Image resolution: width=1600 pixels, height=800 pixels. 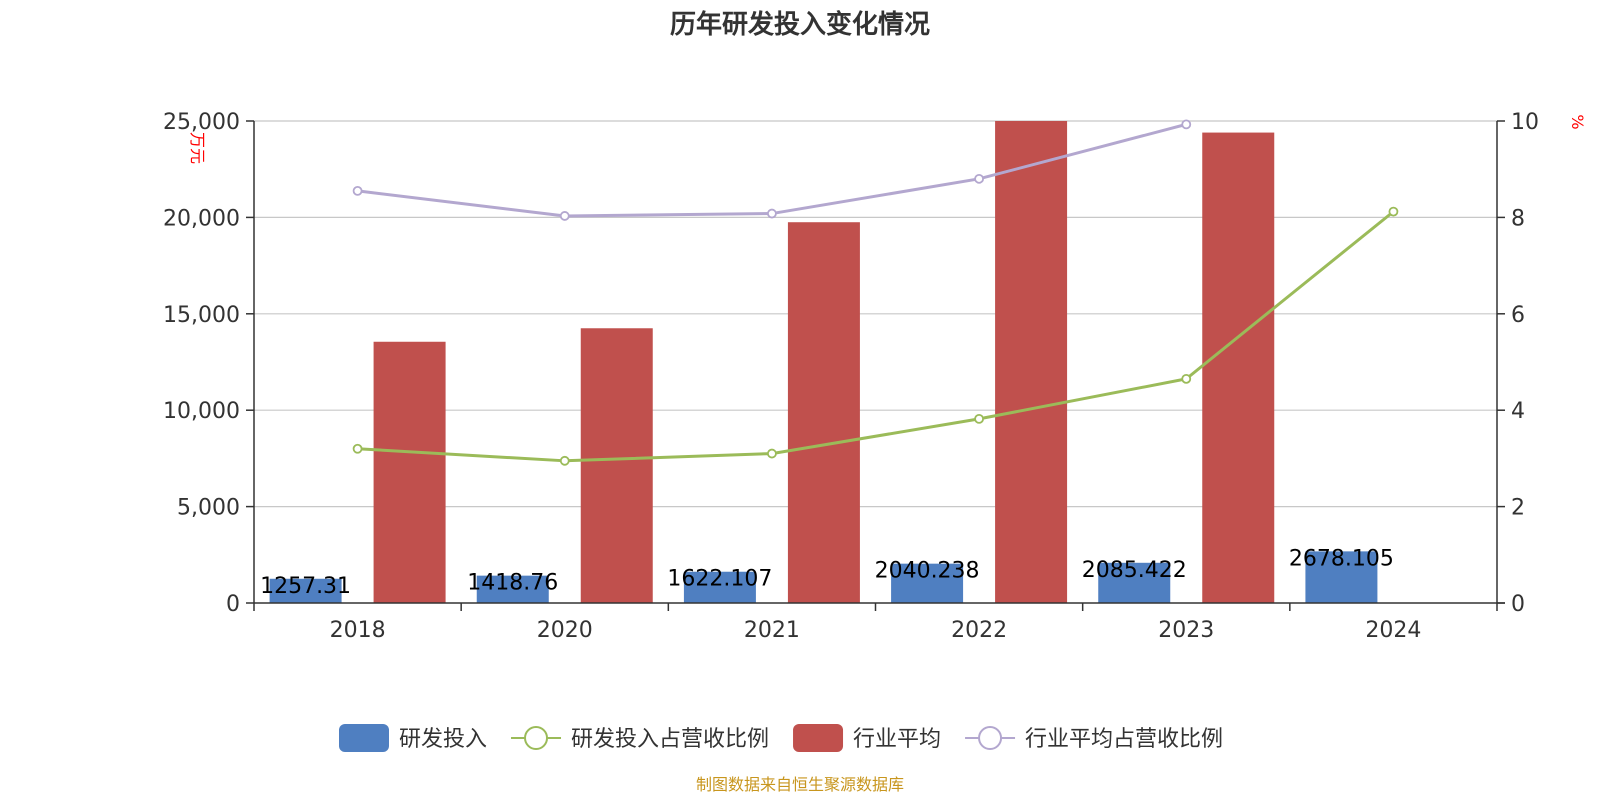 I want to click on right-tick-label: 10, so click(x=1525, y=122).